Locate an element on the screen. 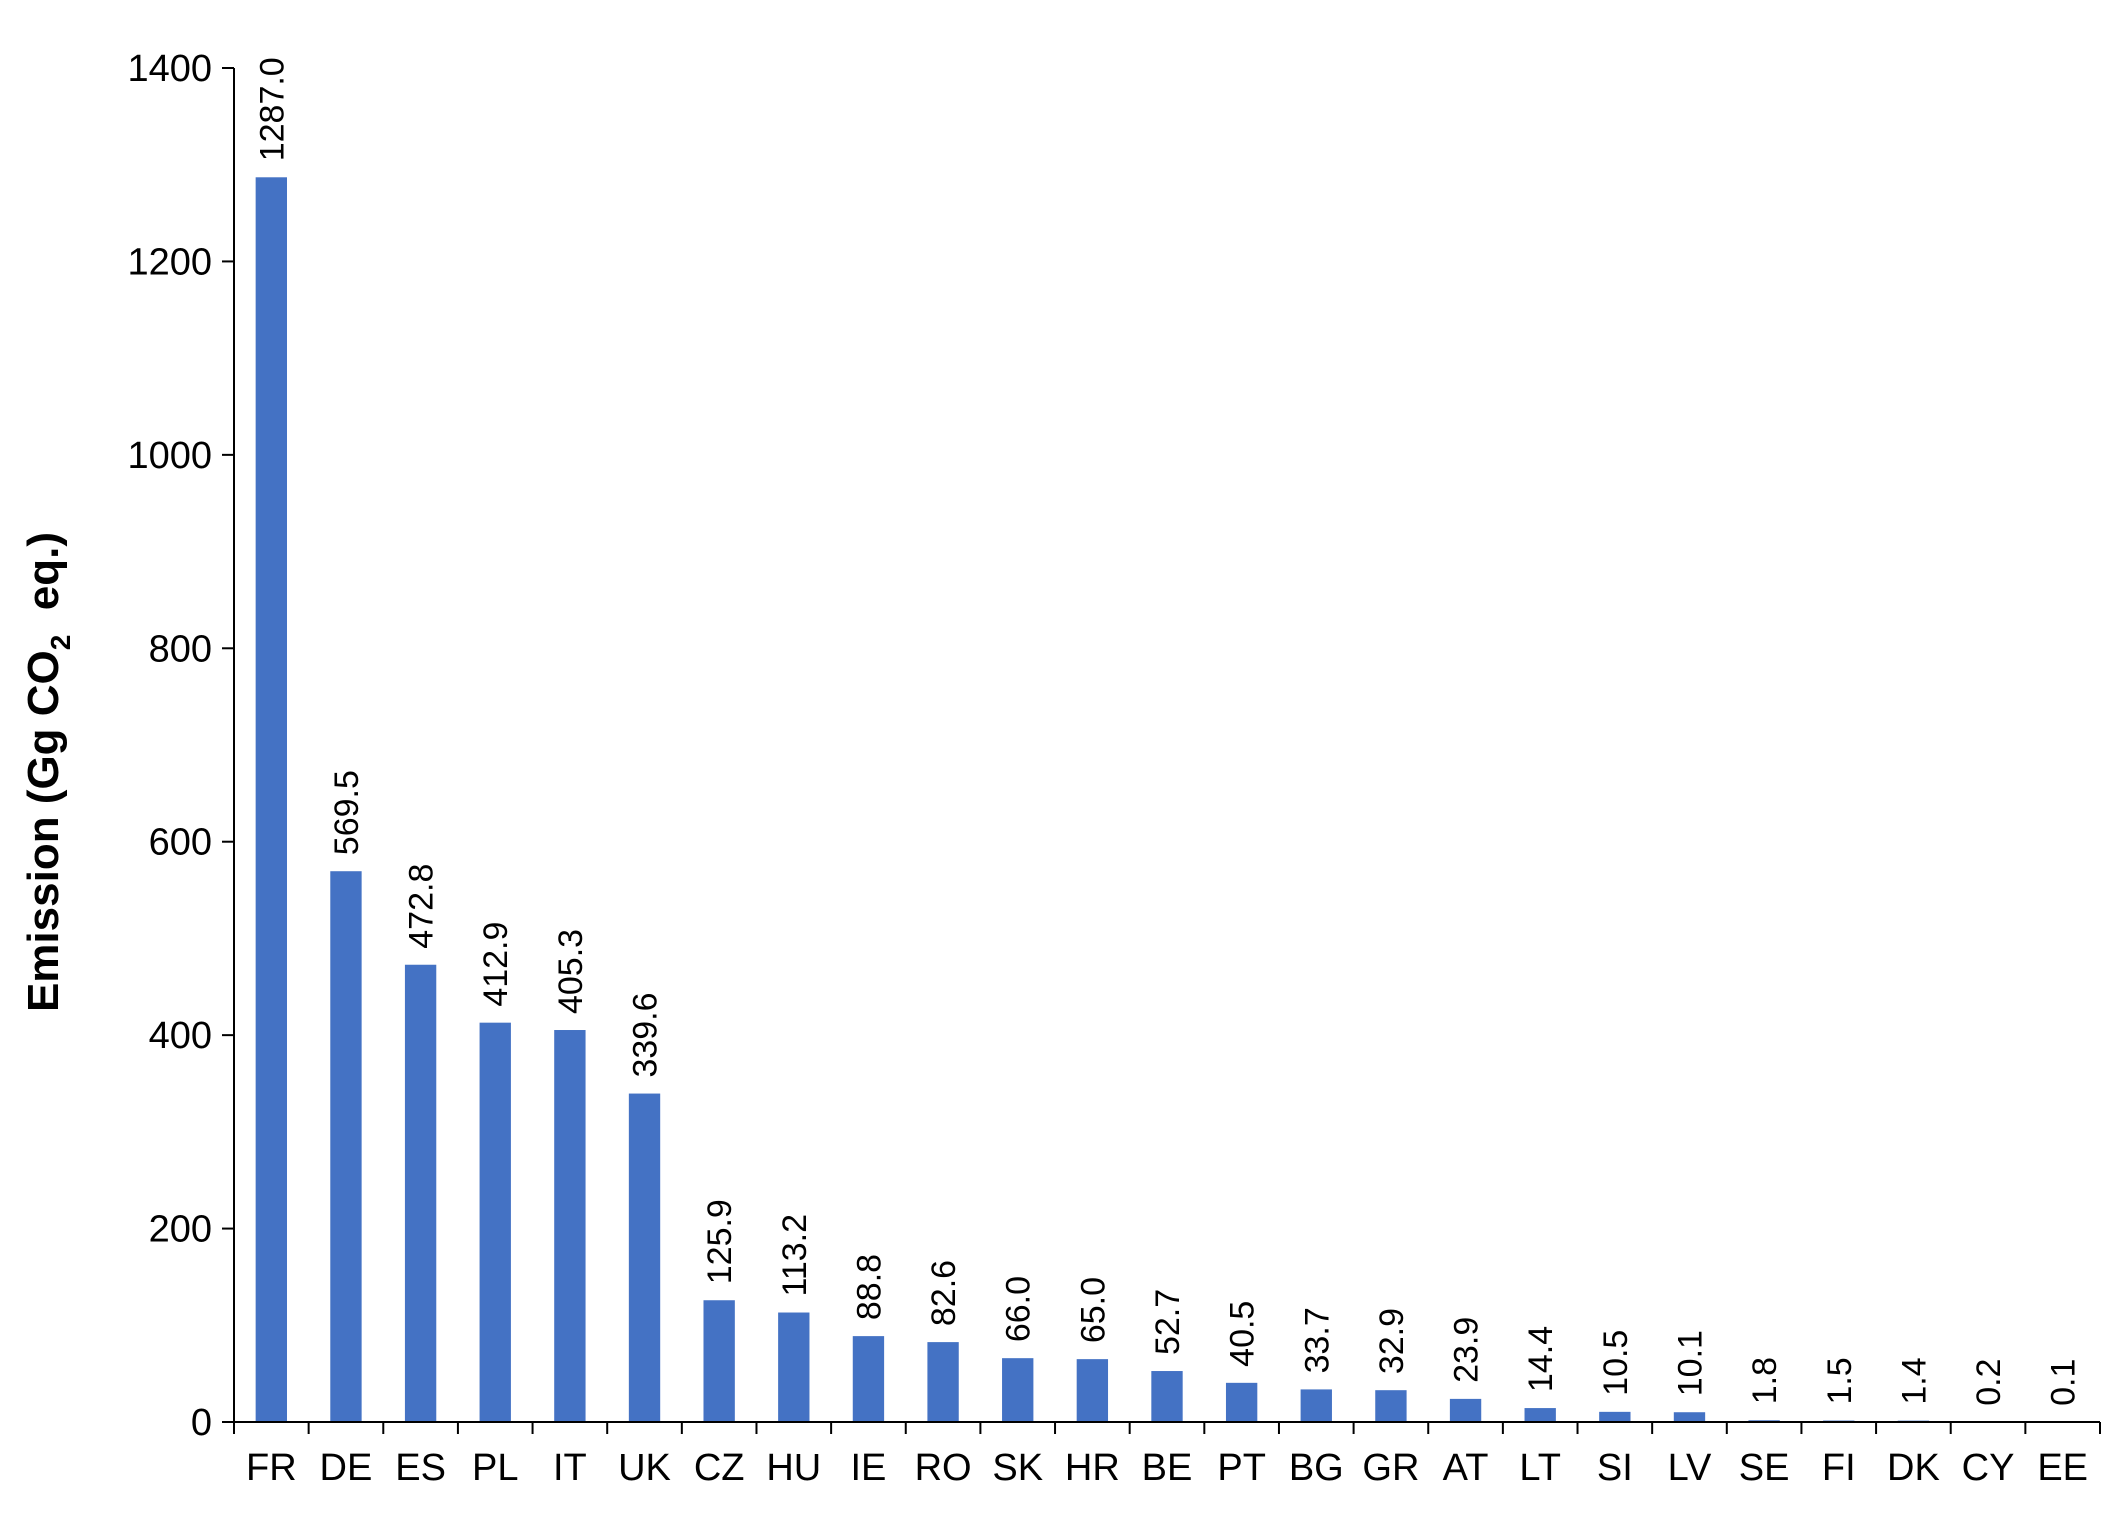  data-label-be: 52.7 is located at coordinates (1168, 1322).